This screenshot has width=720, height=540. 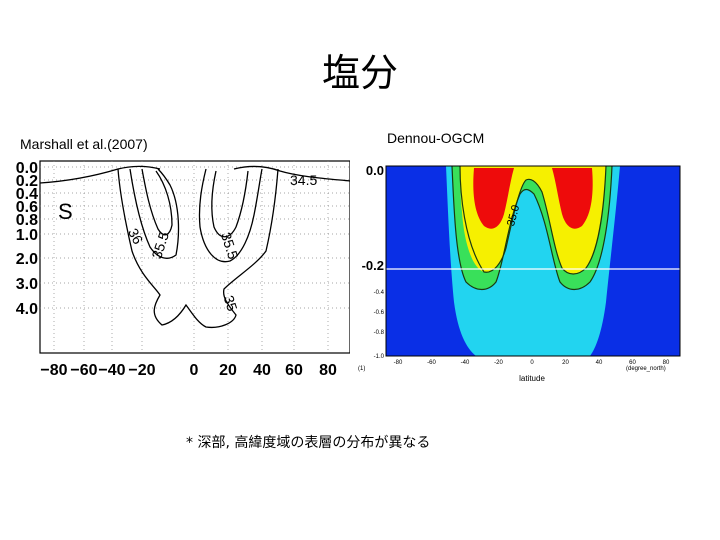 What do you see at coordinates (373, 265) in the screenshot?
I see `y-tick-label: -0.2` at bounding box center [373, 265].